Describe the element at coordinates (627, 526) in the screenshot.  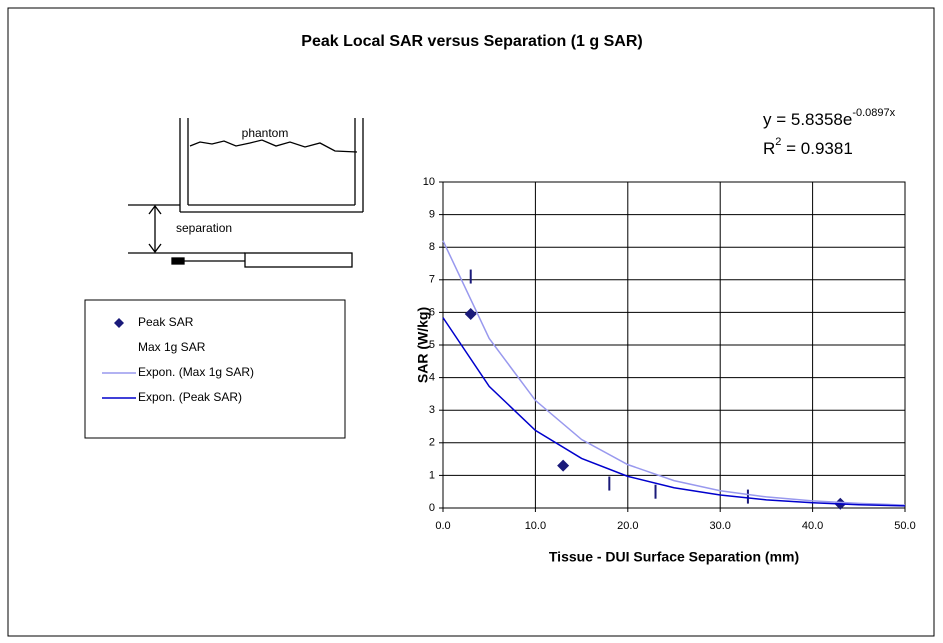
I see `x-tick-label: 20.0` at that location.